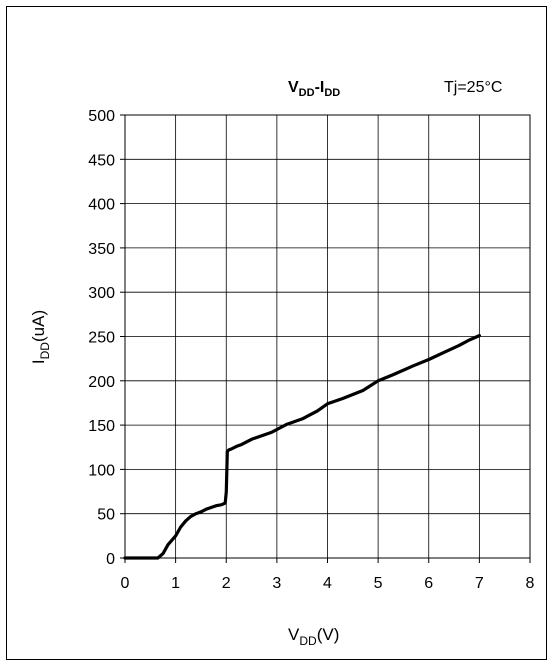 The image size is (555, 668). What do you see at coordinates (378, 583) in the screenshot?
I see `x-tick-label: 5` at bounding box center [378, 583].